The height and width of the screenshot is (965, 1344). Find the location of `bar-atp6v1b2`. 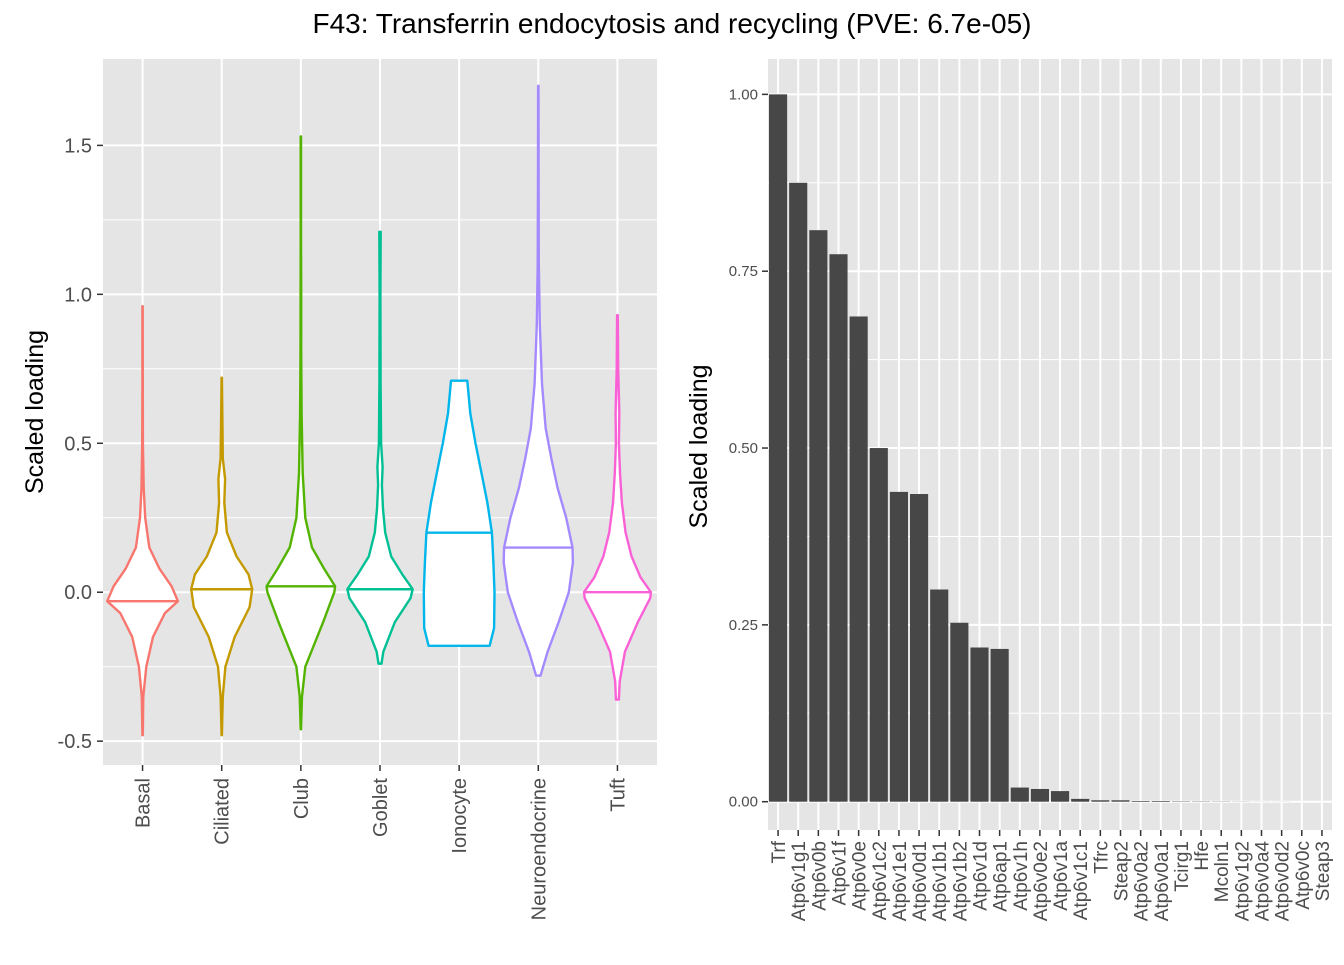

bar-atp6v1b2 is located at coordinates (959, 712).